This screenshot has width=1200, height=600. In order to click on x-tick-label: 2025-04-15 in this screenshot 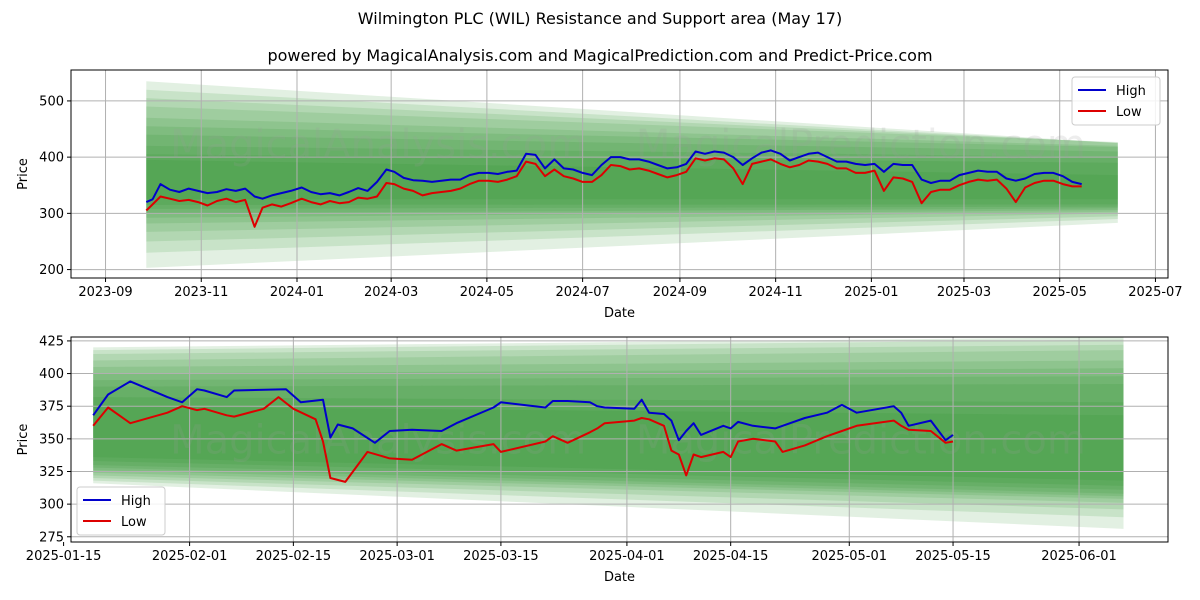, I will do `click(731, 556)`.